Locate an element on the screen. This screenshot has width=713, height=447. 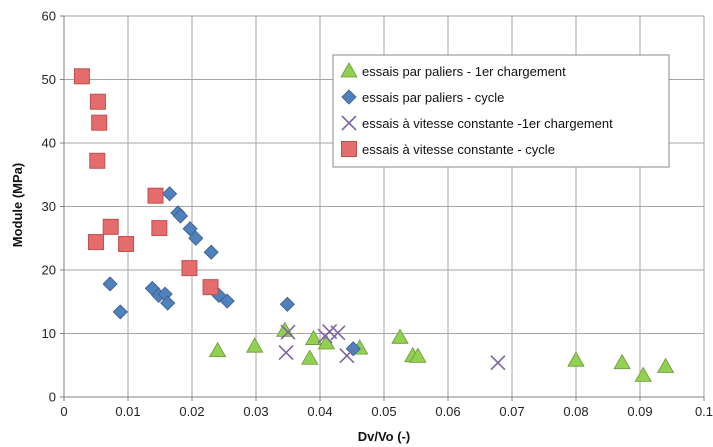
legend-box is located at coordinates (501, 111).